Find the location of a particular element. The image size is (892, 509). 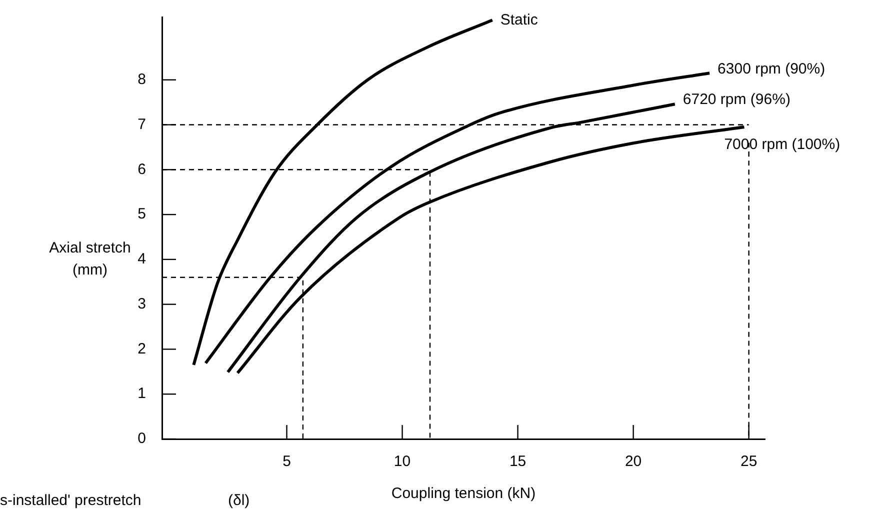

series-label: 6300 rpm (90%) is located at coordinates (772, 69).